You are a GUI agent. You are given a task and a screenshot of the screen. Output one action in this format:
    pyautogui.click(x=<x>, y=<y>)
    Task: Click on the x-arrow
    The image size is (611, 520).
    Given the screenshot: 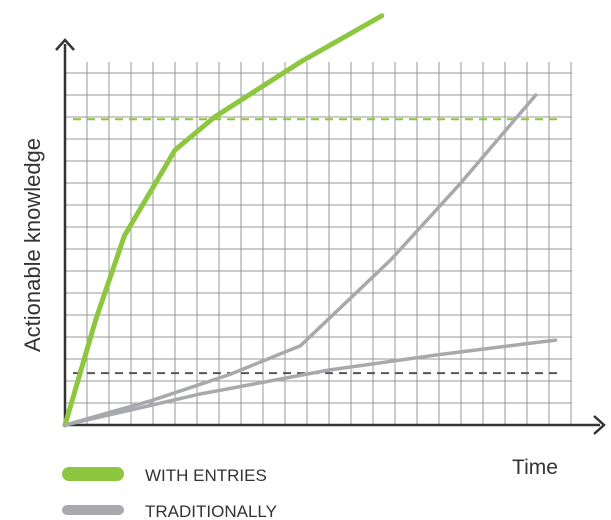 What is the action you would take?
    pyautogui.click(x=599, y=425)
    